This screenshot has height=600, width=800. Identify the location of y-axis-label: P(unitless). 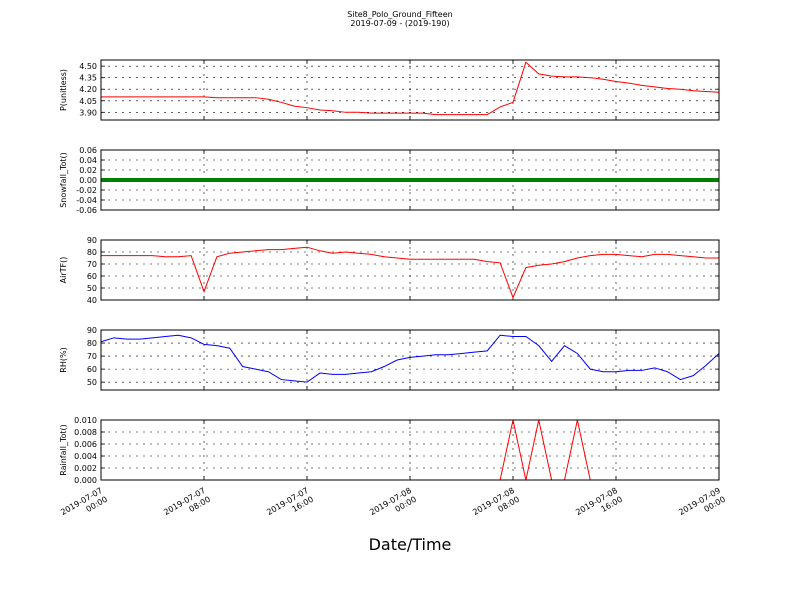
(63, 90).